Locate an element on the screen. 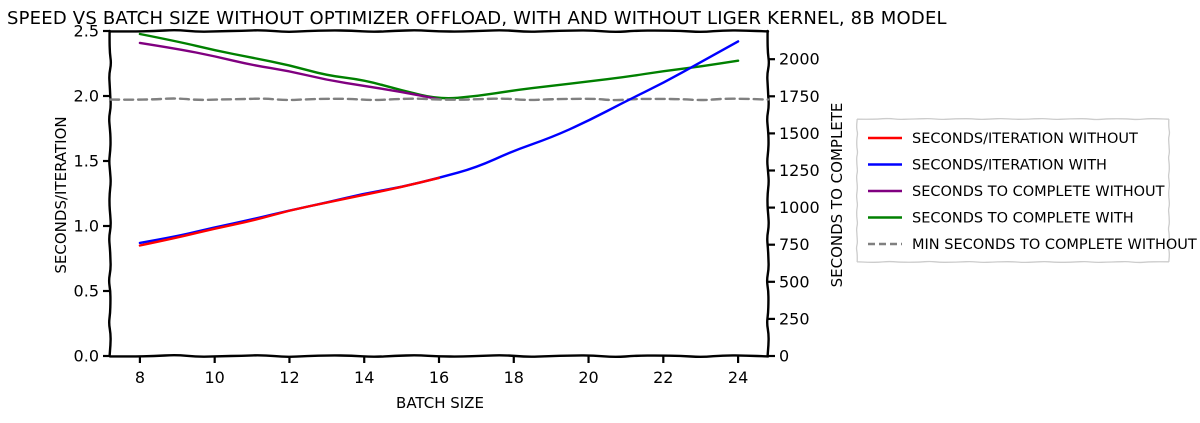  y2-tick-label: 1250 is located at coordinates (799, 170).